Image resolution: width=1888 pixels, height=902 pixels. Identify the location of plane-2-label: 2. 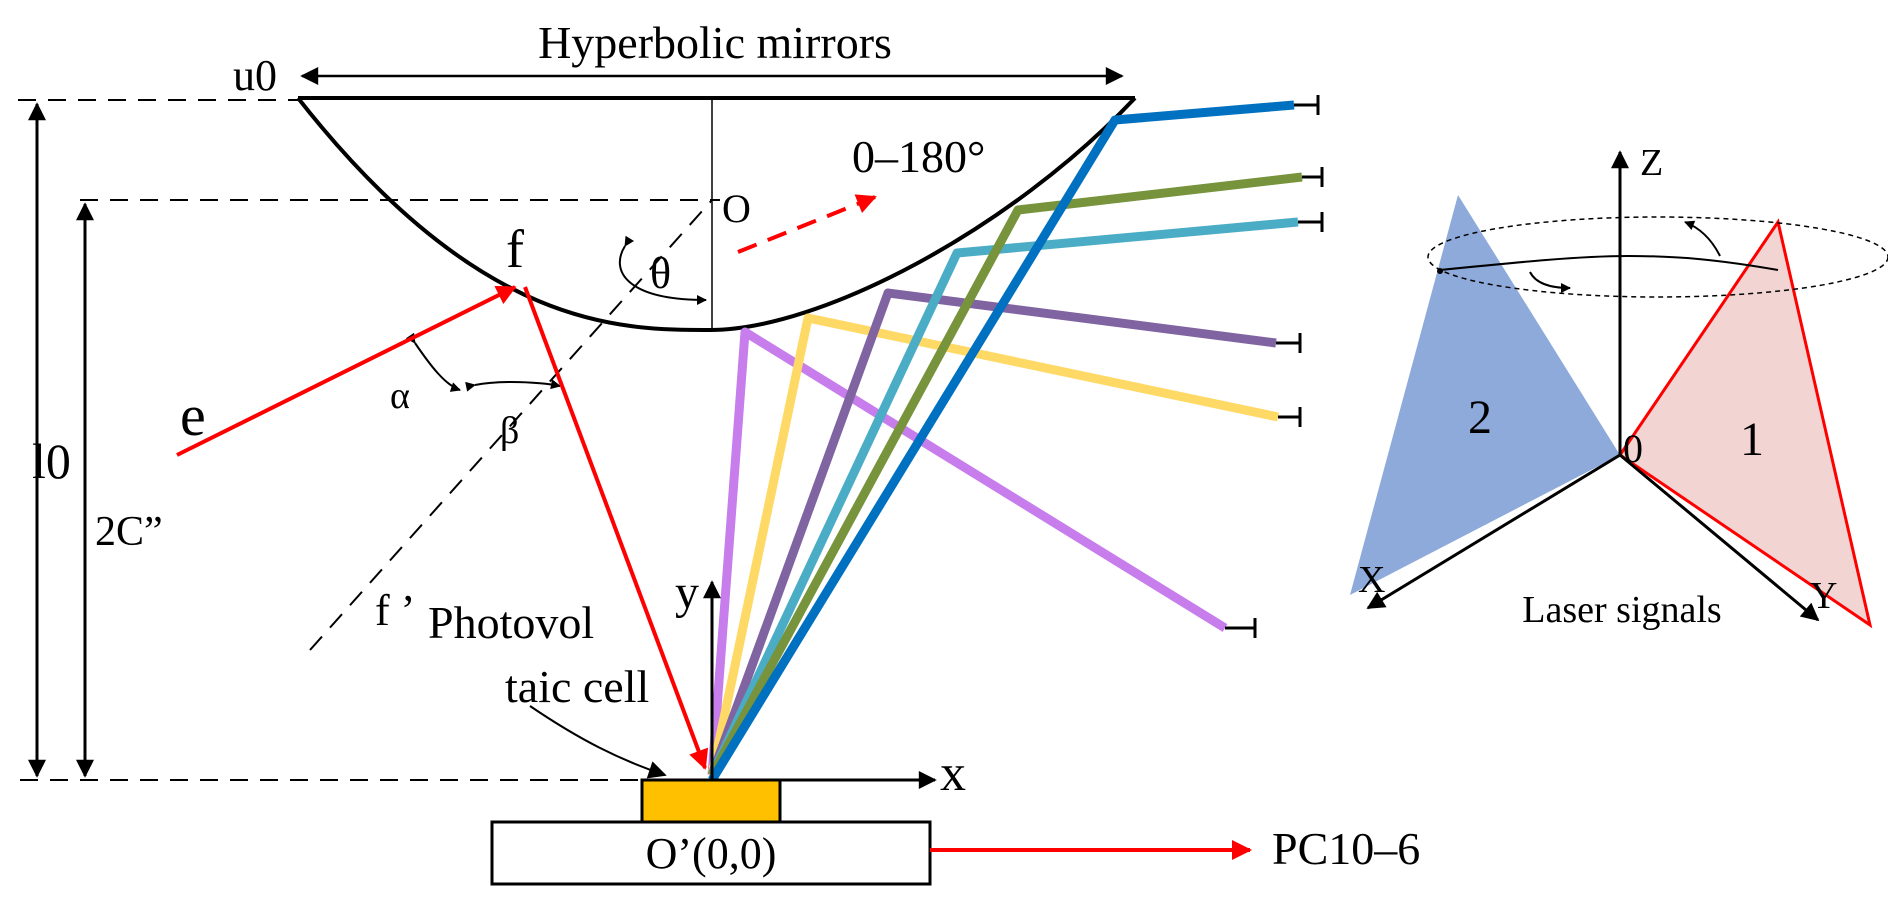
(1480, 417).